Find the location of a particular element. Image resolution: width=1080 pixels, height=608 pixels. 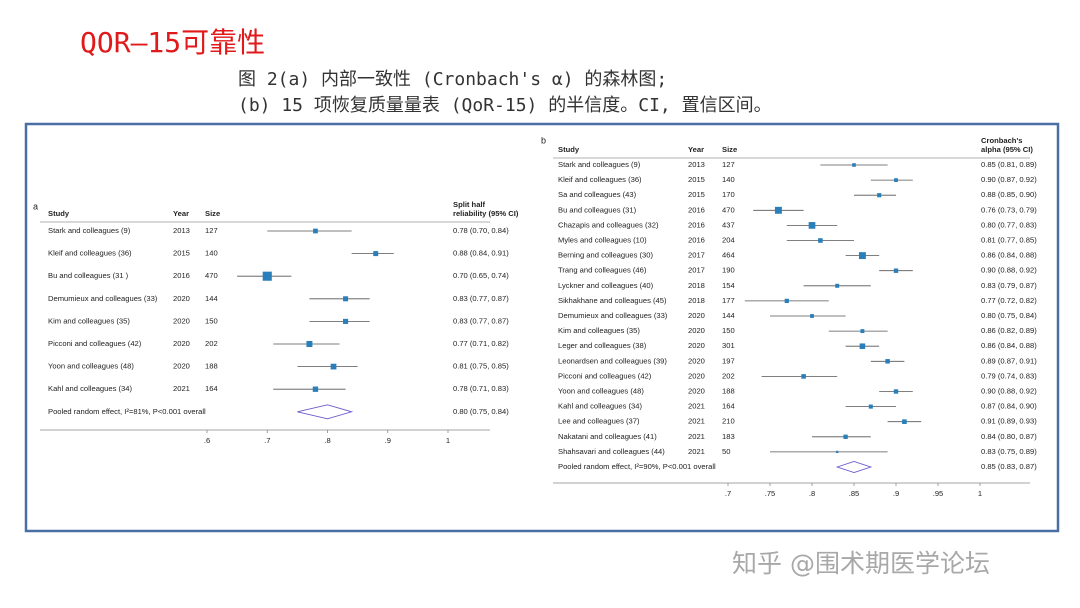

study-name: Shahsavari and colleagues (44) is located at coordinates (611, 451).